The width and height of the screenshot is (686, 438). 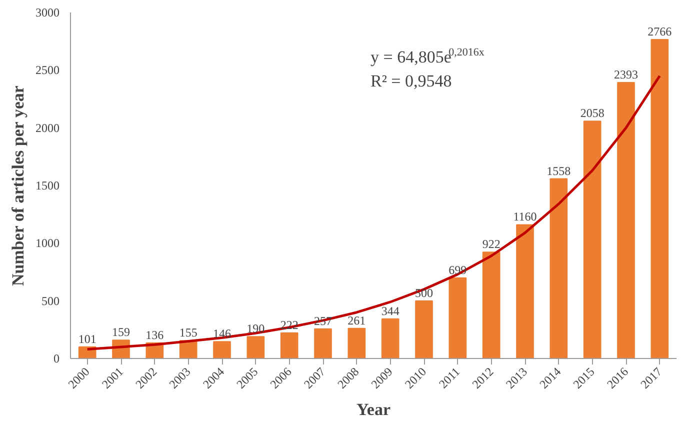 What do you see at coordinates (373, 410) in the screenshot?
I see `x-axis-title: Year` at bounding box center [373, 410].